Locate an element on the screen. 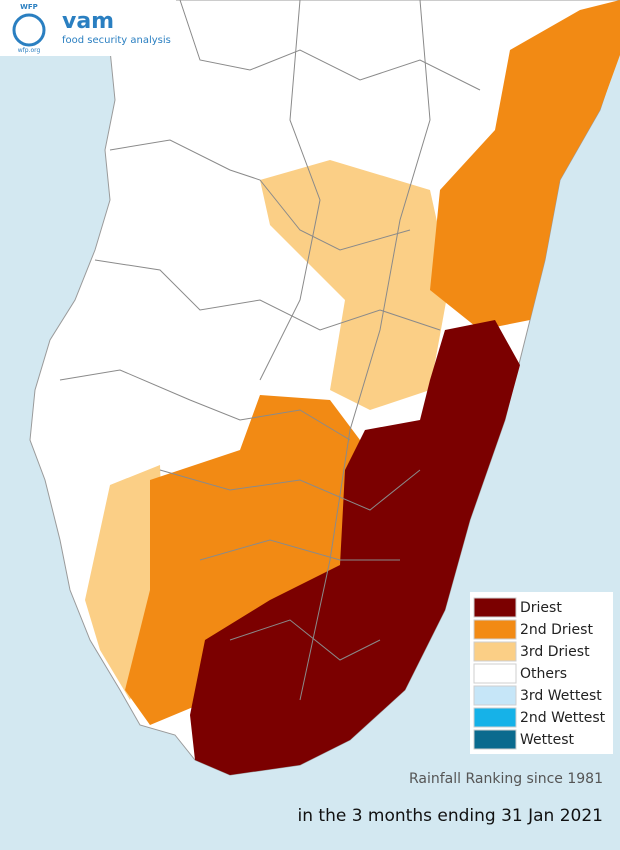  logo-text: vam is located at coordinates (88, 21).